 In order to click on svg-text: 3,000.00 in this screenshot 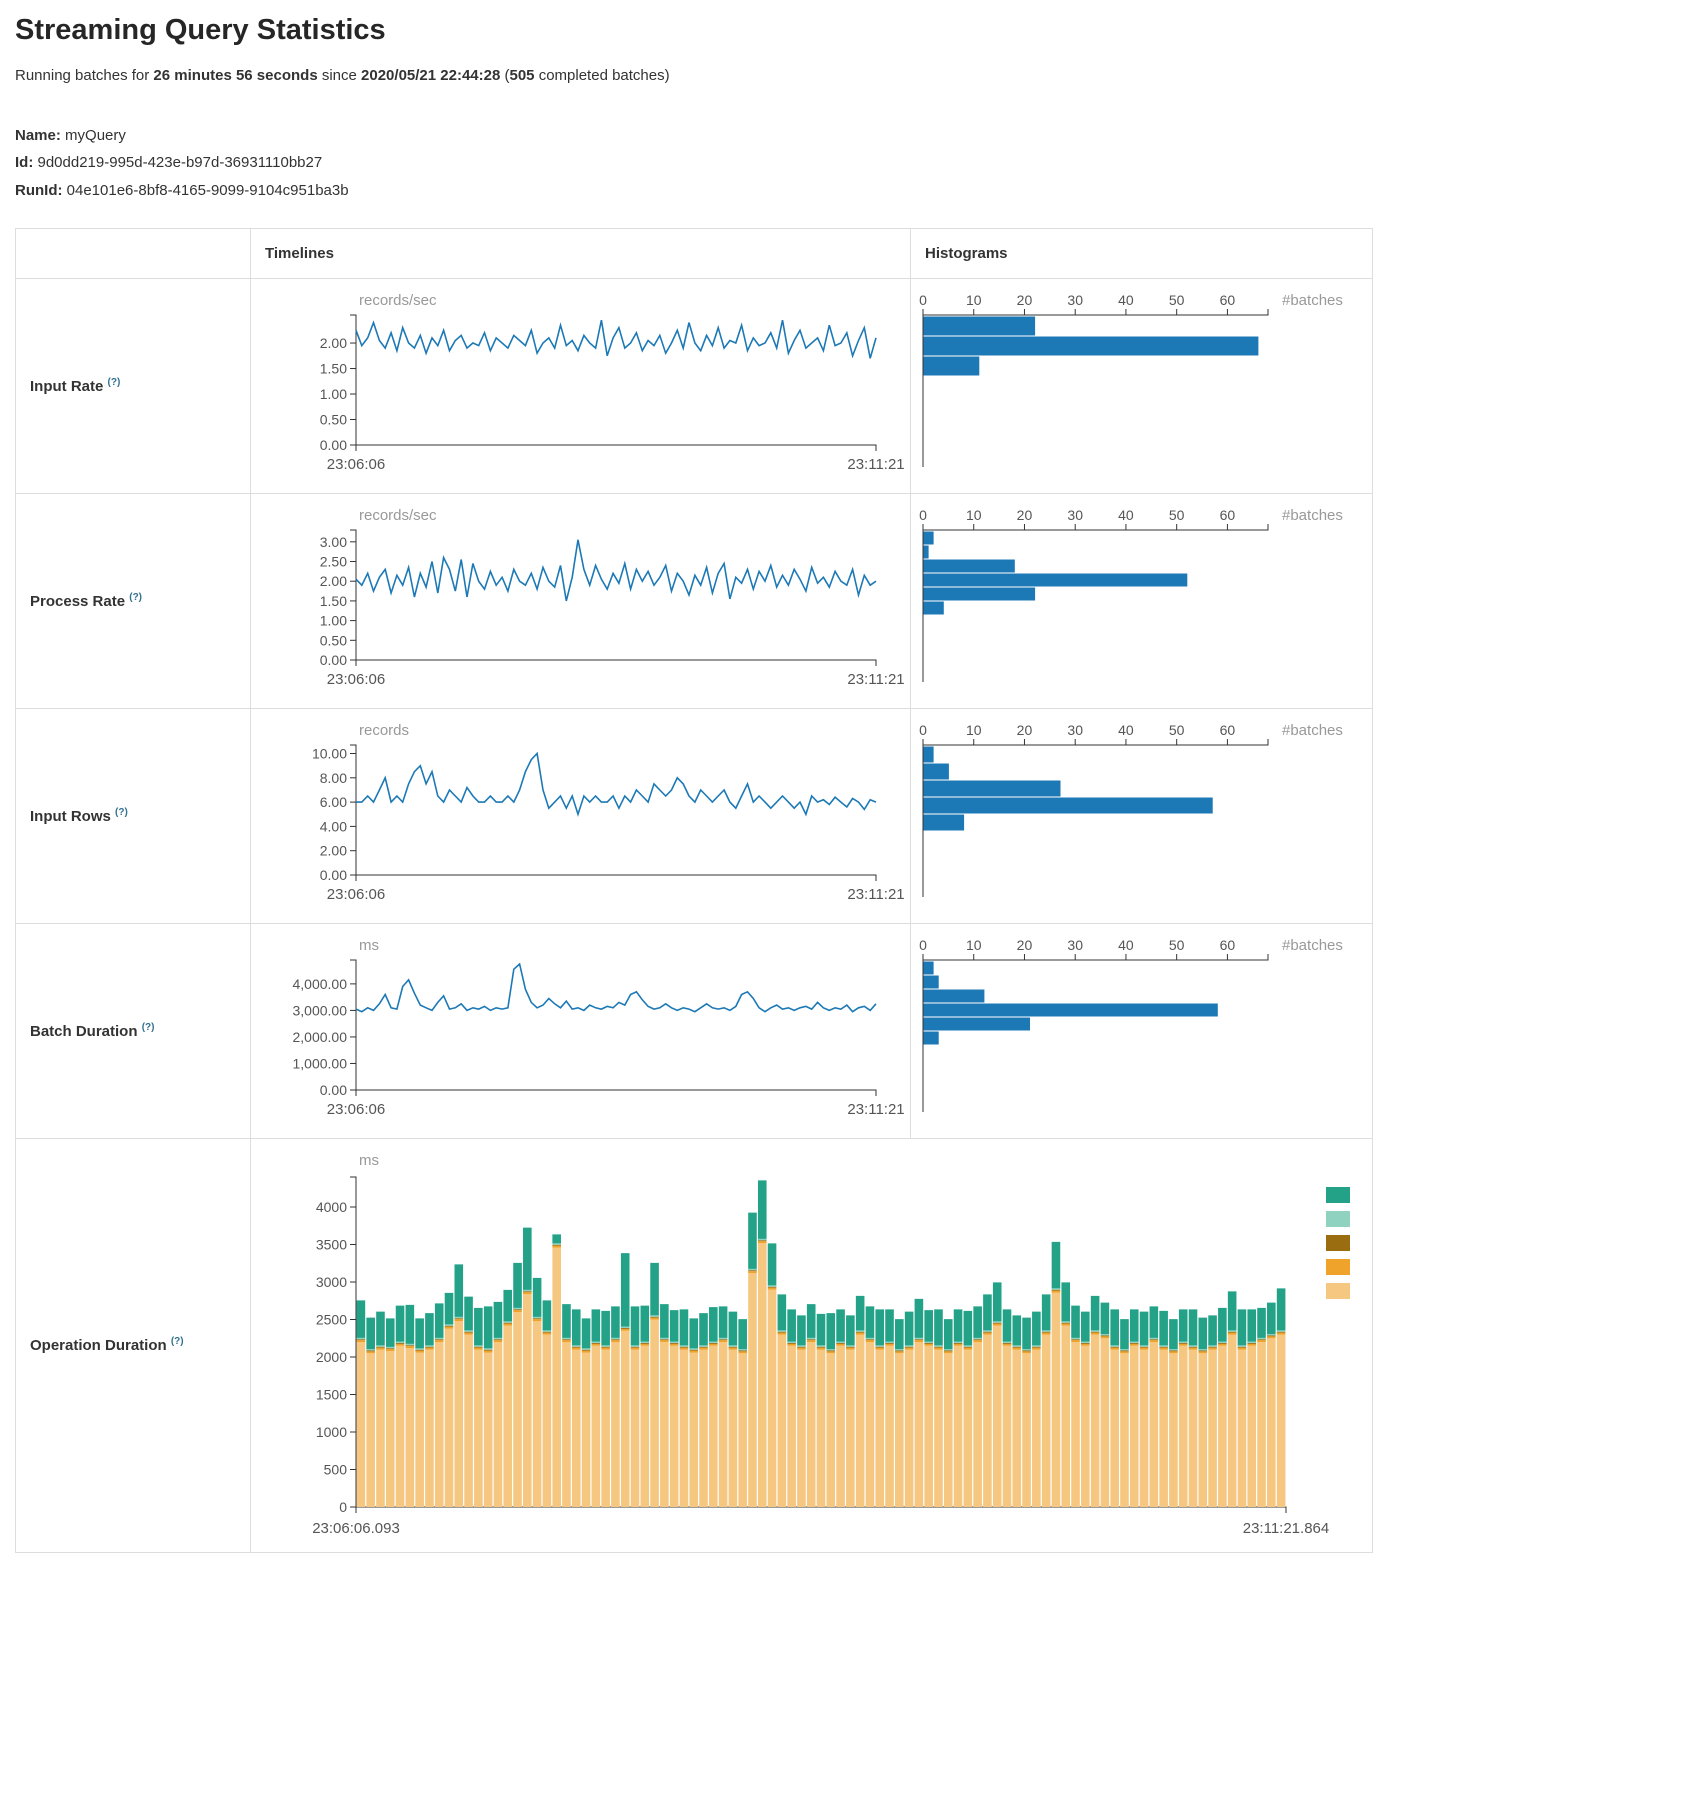, I will do `click(320, 1010)`.